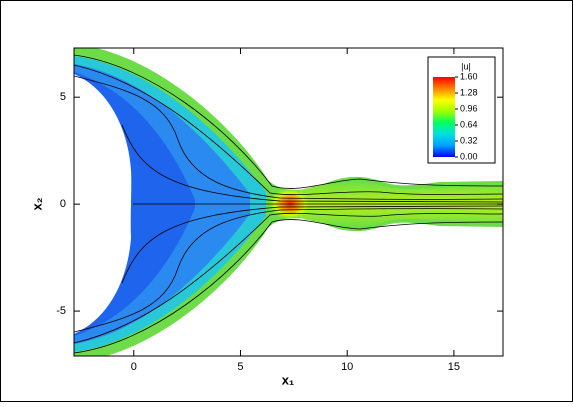  I want to click on colorbar-tick-label: 0.64, so click(469, 124).